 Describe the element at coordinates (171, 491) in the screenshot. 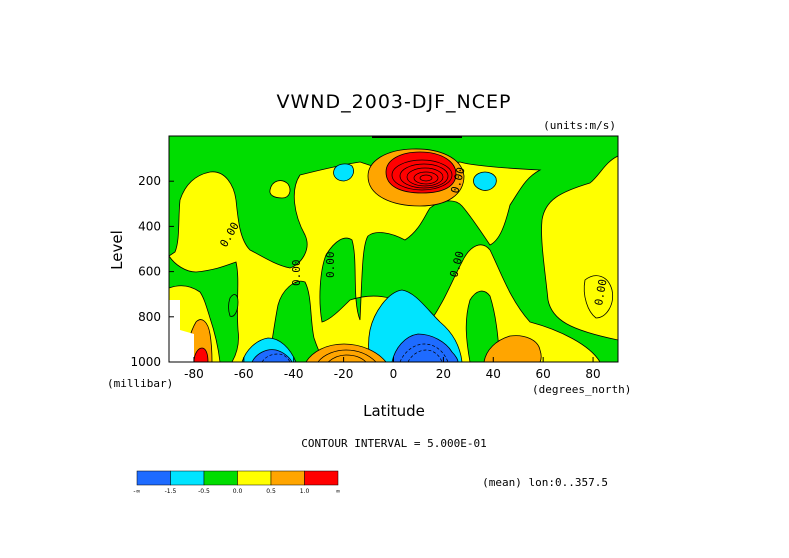

I see `colorbar-tick-label: -1.5` at that location.